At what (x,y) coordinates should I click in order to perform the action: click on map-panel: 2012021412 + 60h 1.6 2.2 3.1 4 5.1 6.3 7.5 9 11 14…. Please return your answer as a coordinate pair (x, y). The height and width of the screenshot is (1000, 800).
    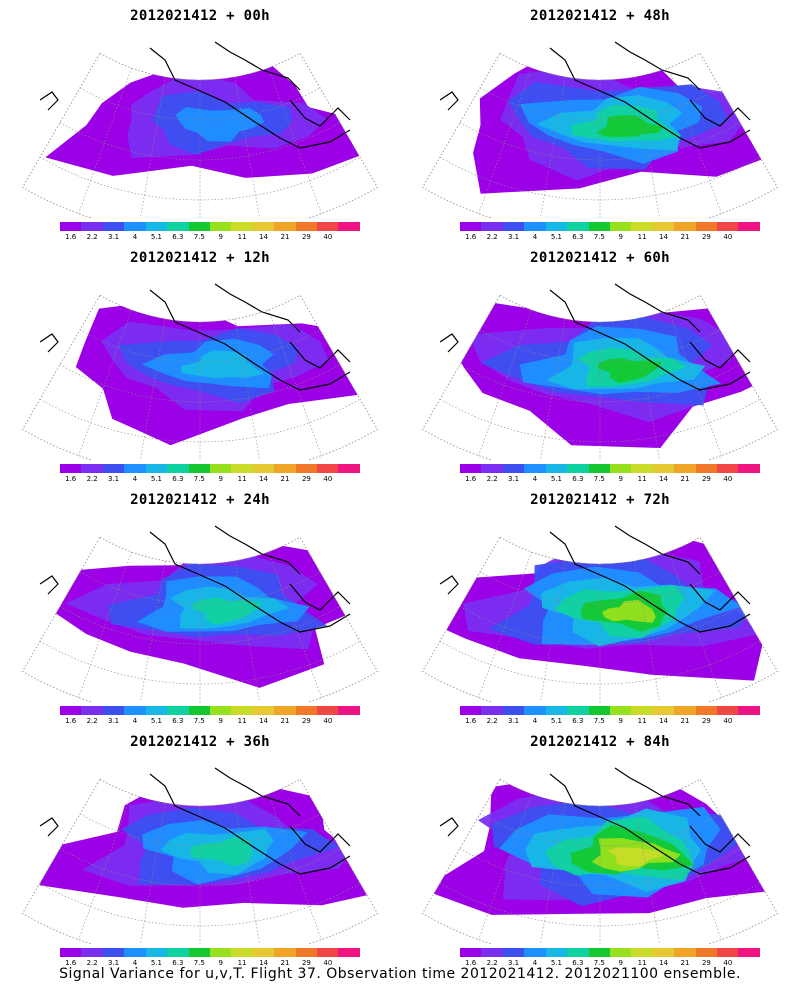
    Looking at the image, I should click on (600, 363).